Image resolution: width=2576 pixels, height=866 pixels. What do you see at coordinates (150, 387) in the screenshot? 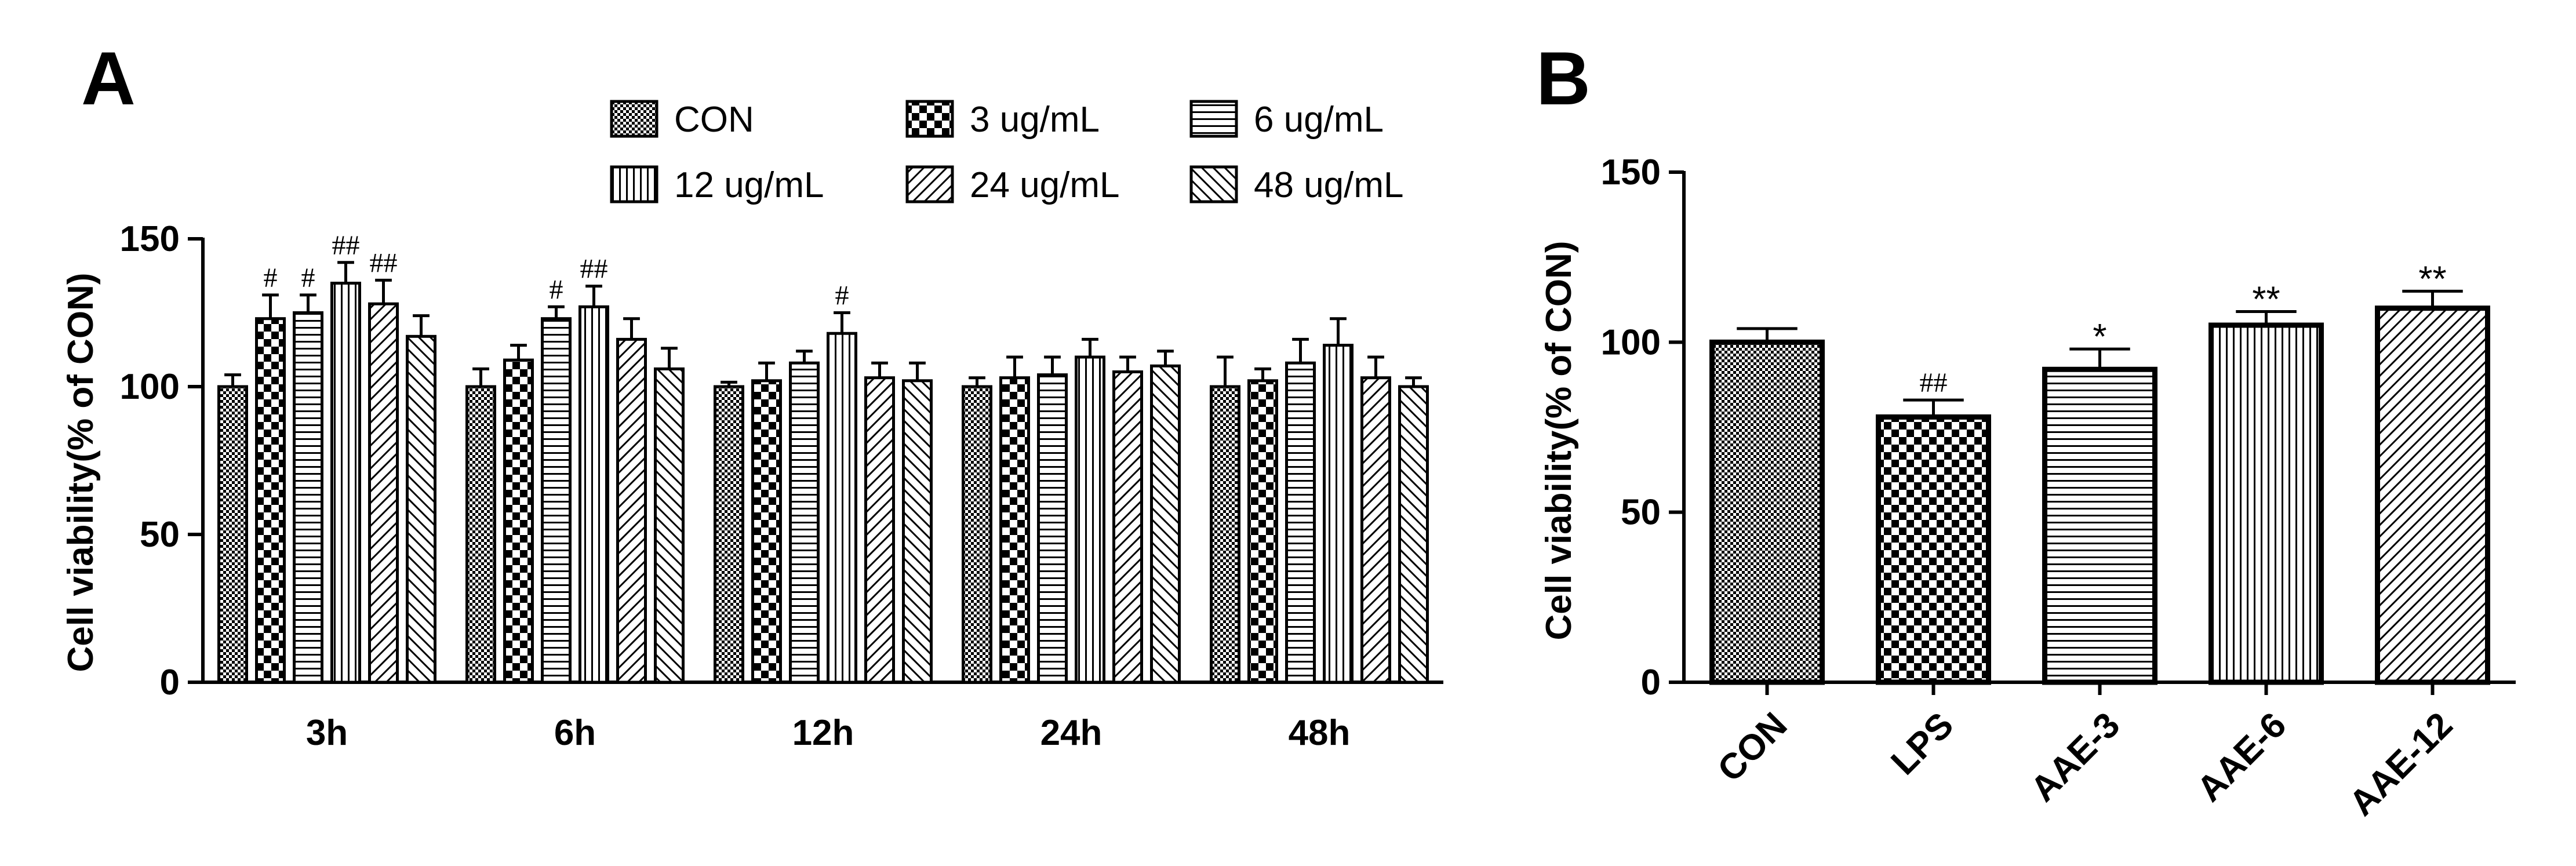
I see `panel-a-y-tick-label: 100` at bounding box center [150, 387].